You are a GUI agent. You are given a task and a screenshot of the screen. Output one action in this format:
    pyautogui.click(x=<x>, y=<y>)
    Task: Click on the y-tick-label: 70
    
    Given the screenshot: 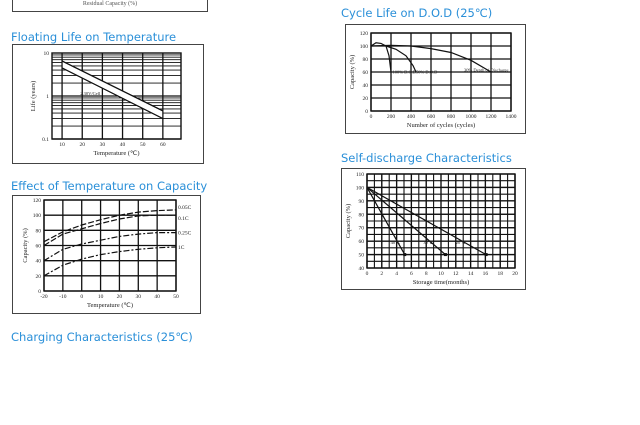 What is the action you would take?
    pyautogui.click(x=362, y=229)
    